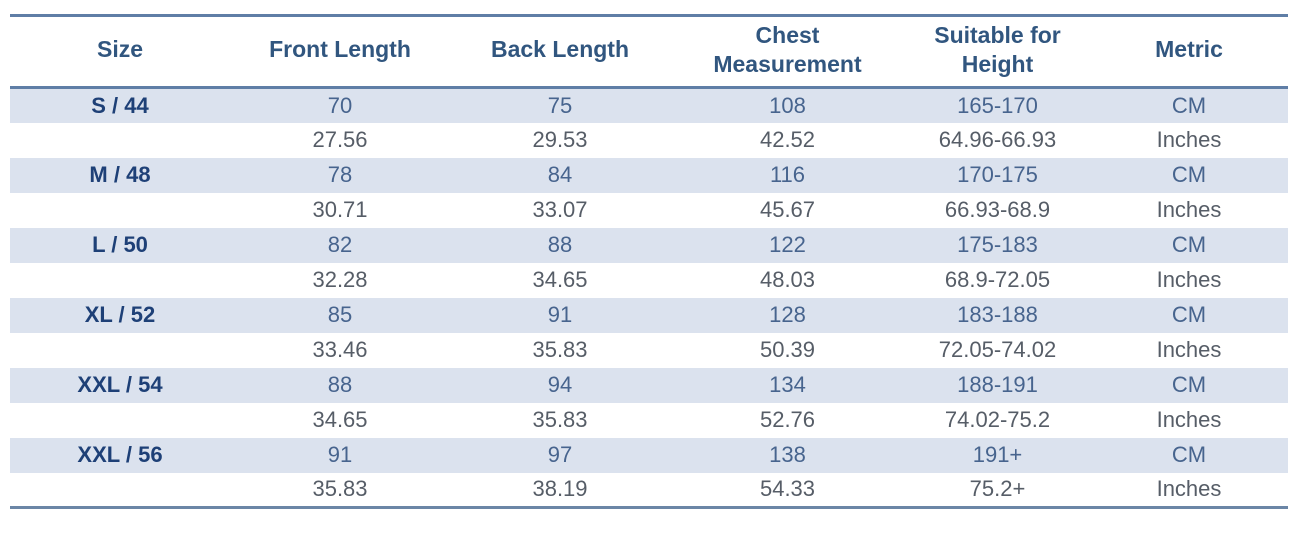 This screenshot has width=1296, height=533. Describe the element at coordinates (649, 245) in the screenshot. I see `table-row: L / 50 82 88 122 175-183 CM` at that location.